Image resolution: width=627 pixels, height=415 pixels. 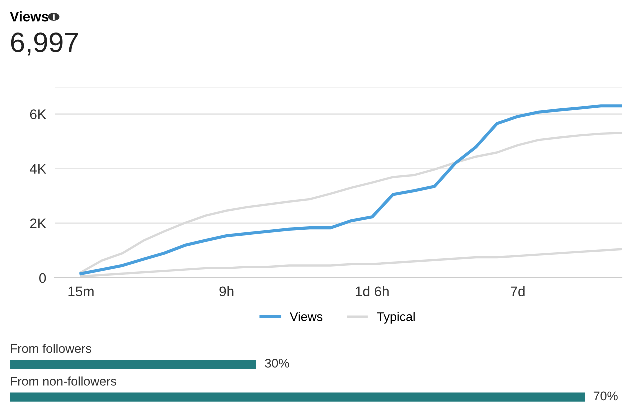 I want to click on y-tick-label: 0, so click(x=42, y=278).